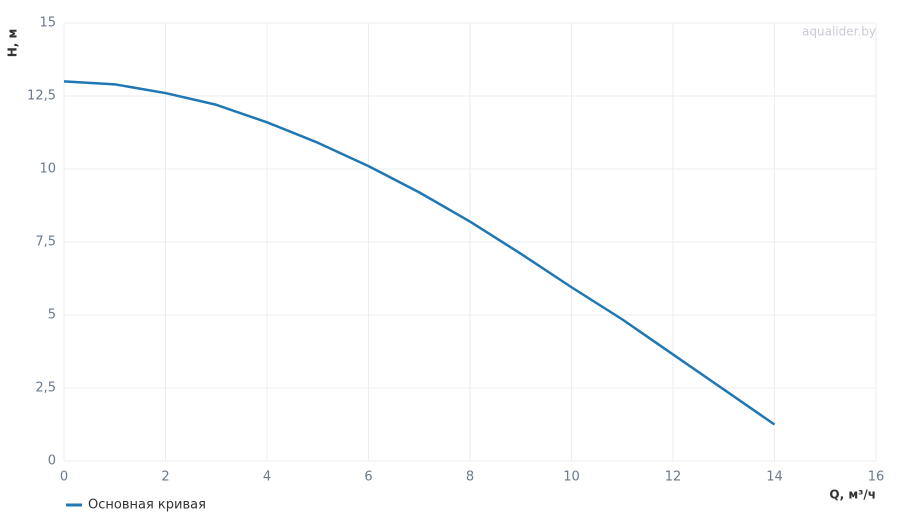 The height and width of the screenshot is (524, 900). I want to click on x-tick-label: 8, so click(470, 477).